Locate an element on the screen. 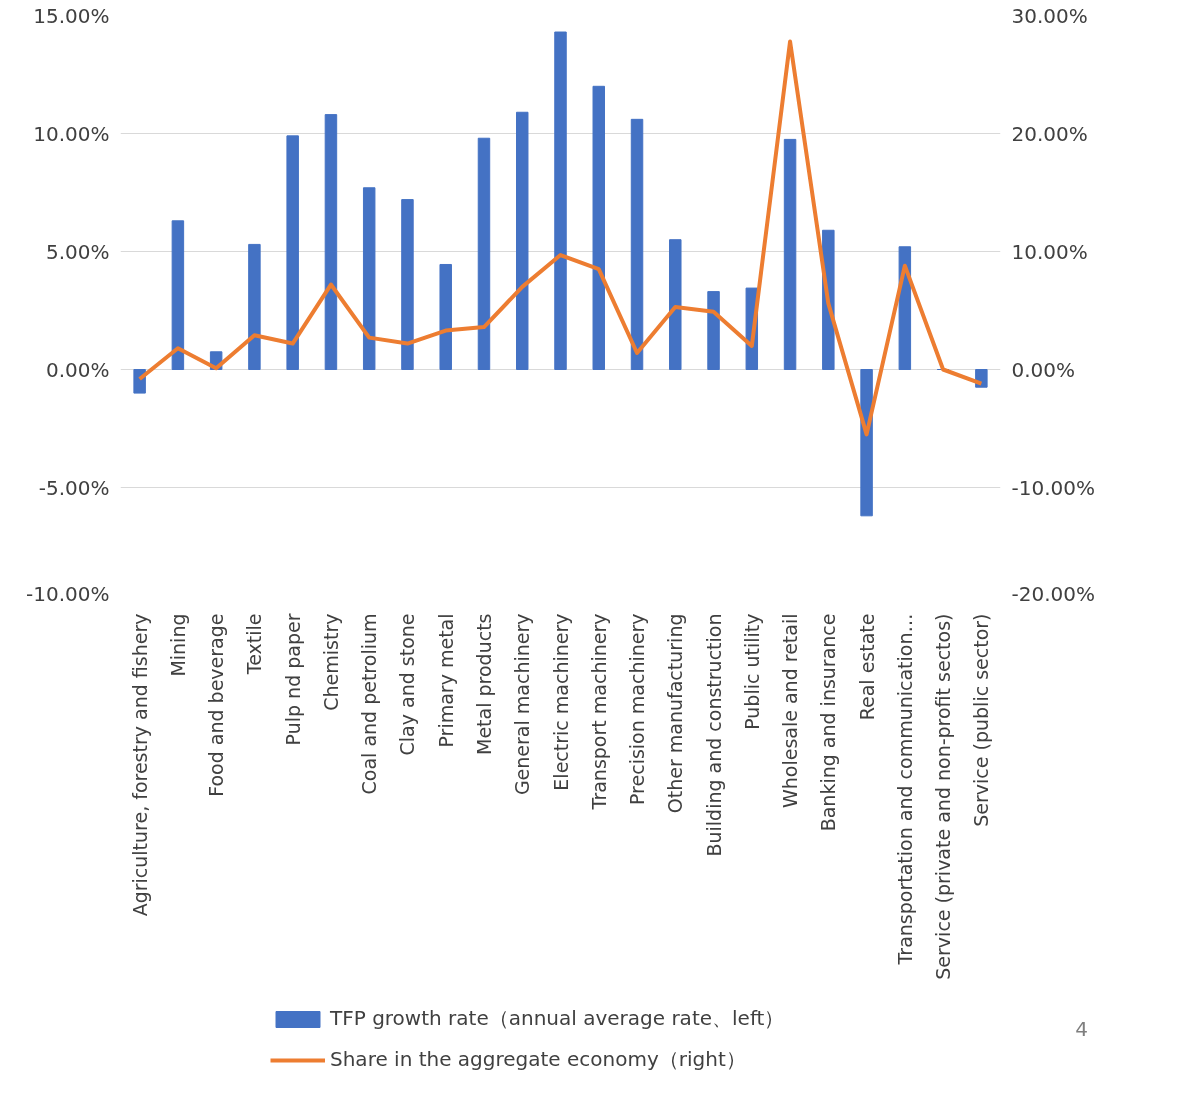 Image resolution: width=1194 pixels, height=1113 pixels. x-tick-label: Agriculture, forestry and fishery is located at coordinates (139, 765).